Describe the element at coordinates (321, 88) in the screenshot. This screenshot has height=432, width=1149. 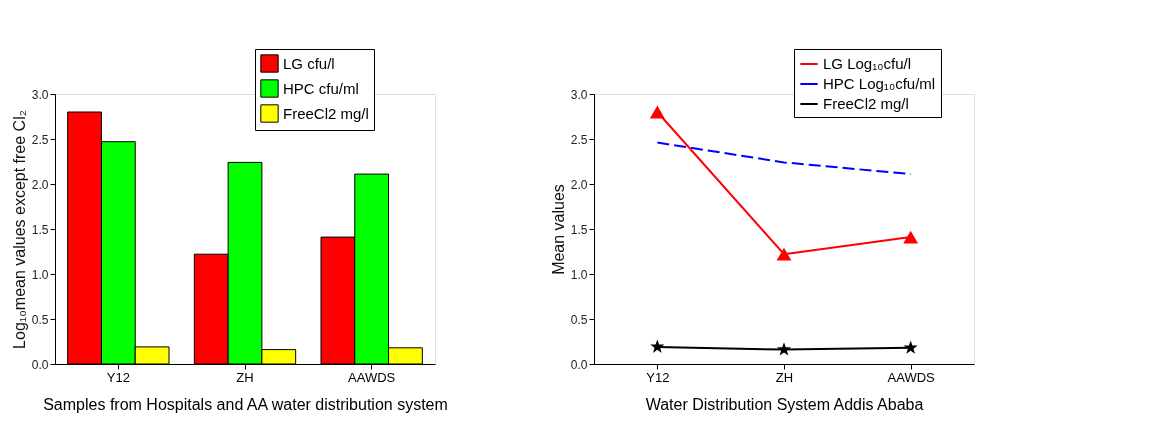
I see `legend-label: HPC cfu/ml` at that location.